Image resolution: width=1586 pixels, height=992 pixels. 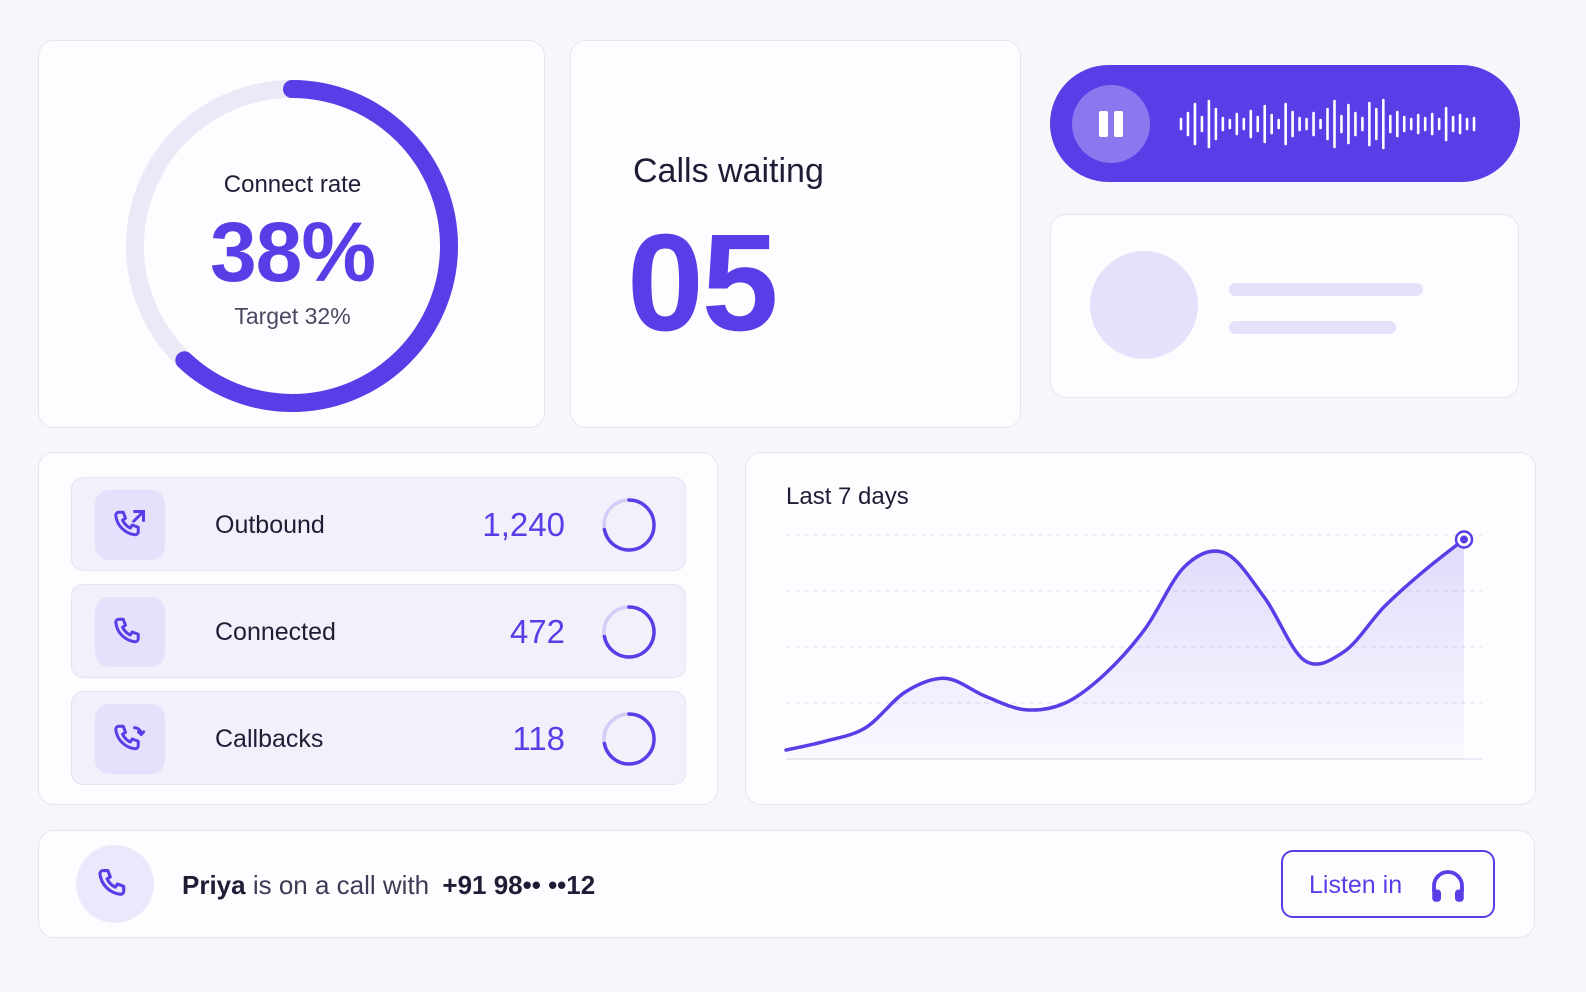 I want to click on listen-in-button: Listen in, so click(x=1388, y=884).